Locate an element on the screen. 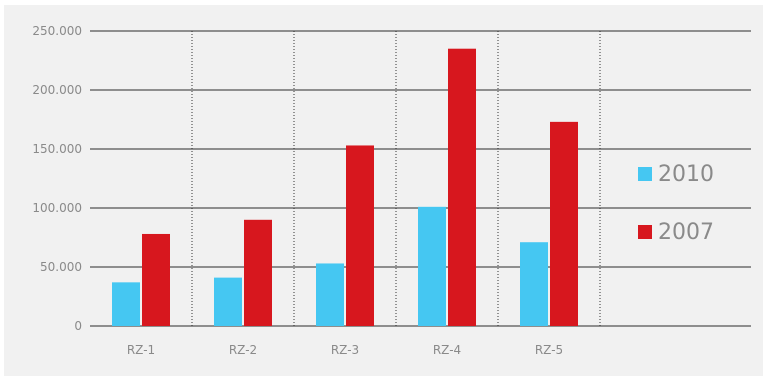 Image resolution: width=767 pixels, height=381 pixels. x-tick-label: RZ-4 is located at coordinates (447, 350).